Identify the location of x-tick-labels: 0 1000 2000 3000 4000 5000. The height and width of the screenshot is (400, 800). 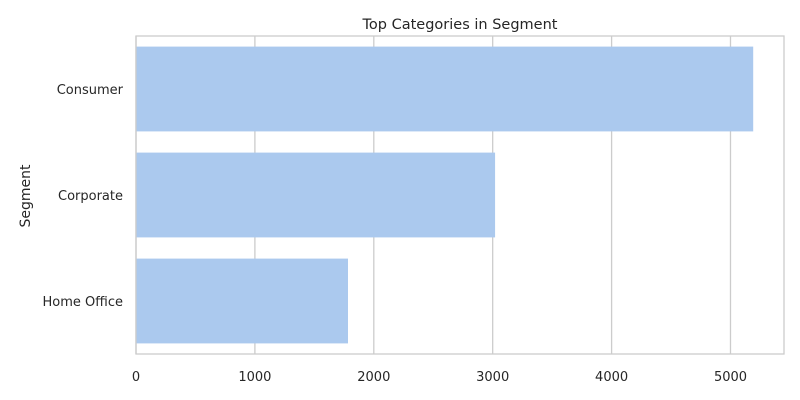
(439, 377).